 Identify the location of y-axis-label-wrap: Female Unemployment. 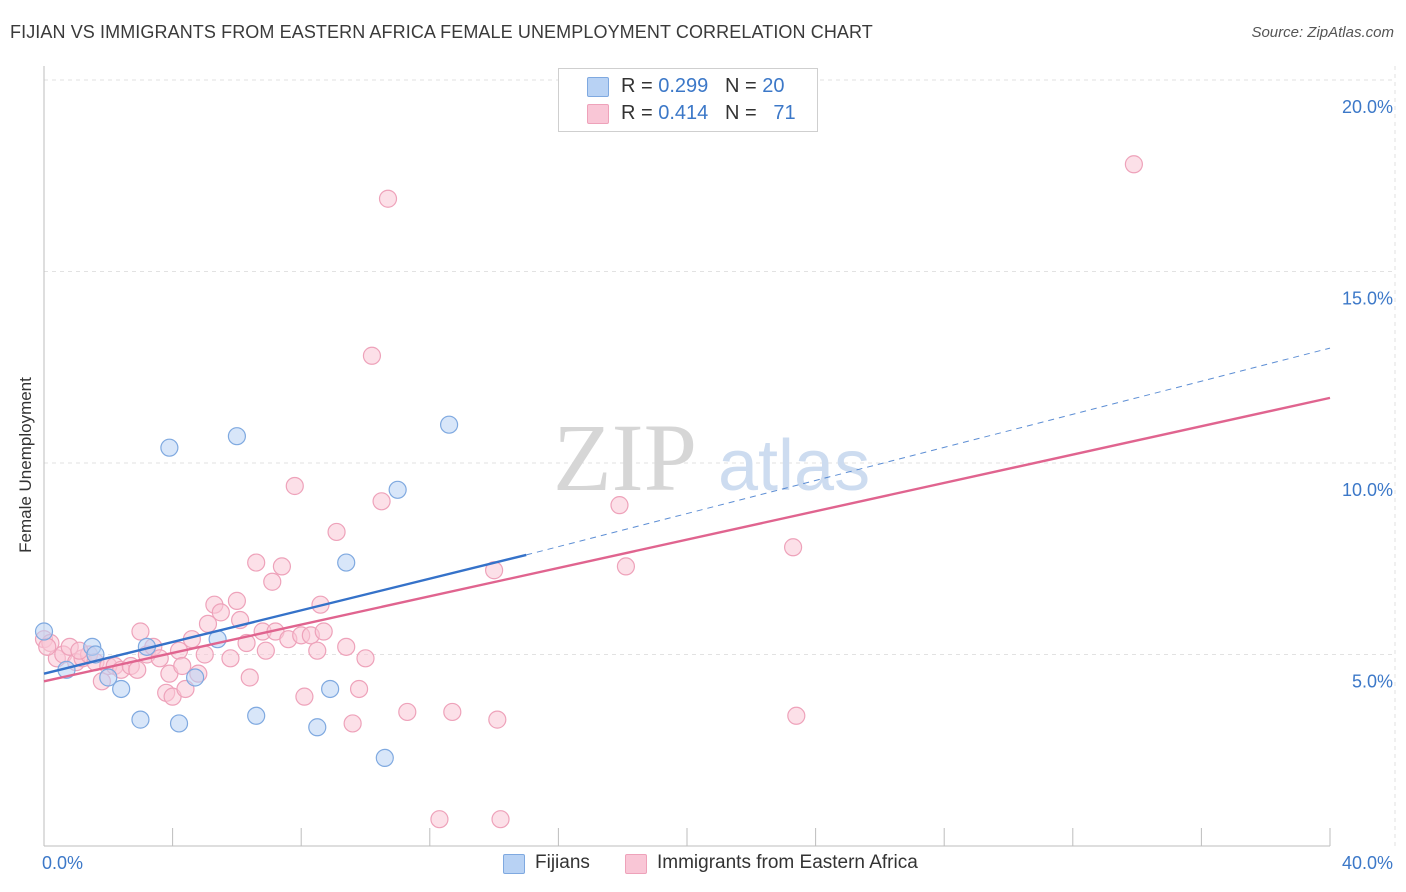
(26, 465).